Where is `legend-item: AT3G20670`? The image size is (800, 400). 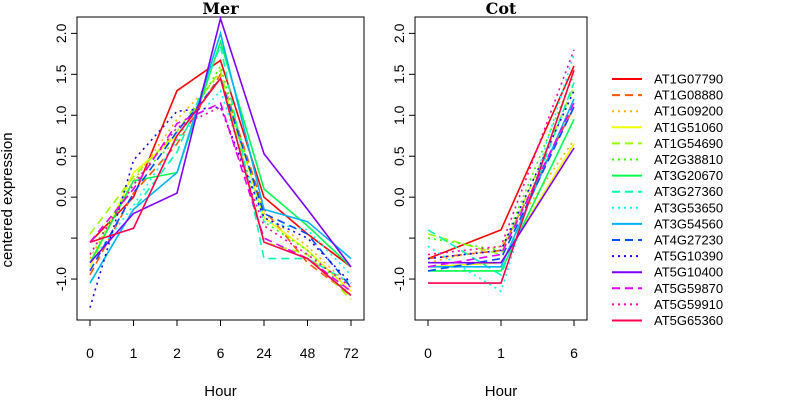
legend-item: AT3G20670 is located at coordinates (667, 175).